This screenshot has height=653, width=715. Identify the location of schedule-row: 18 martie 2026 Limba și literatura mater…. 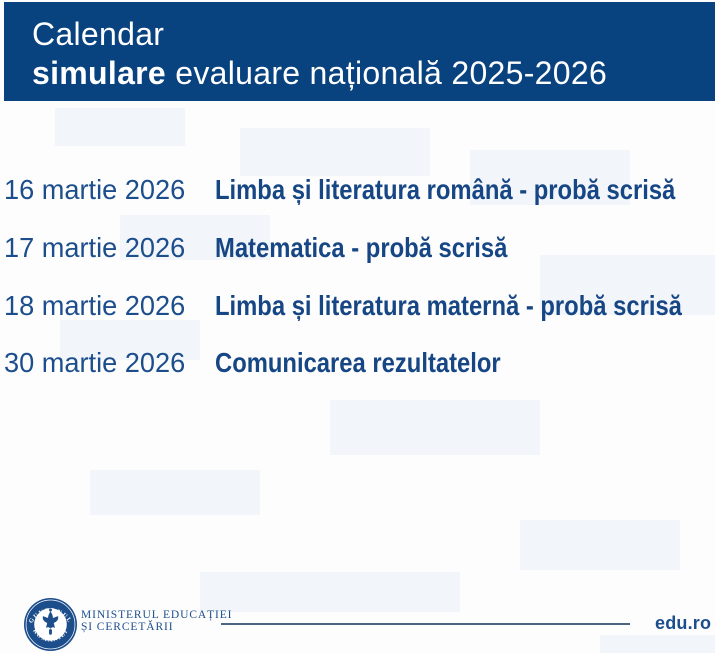
(357, 306).